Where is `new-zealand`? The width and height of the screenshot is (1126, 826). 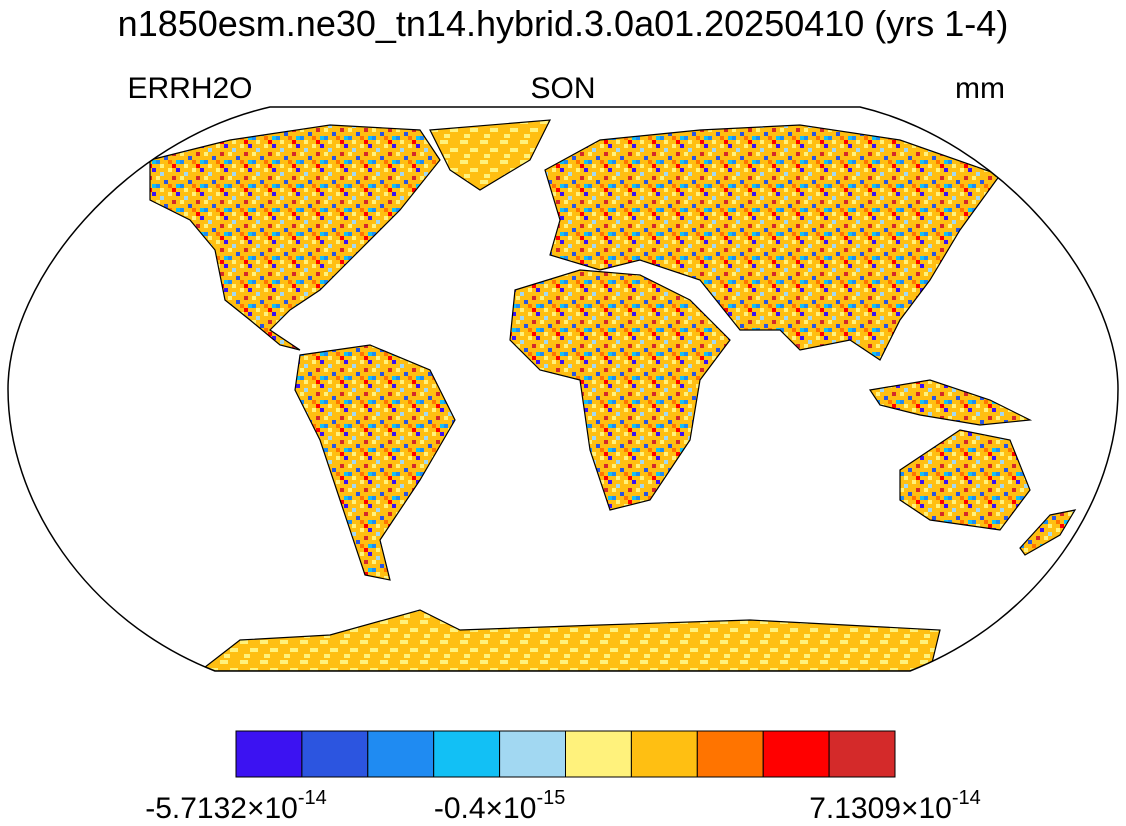 new-zealand is located at coordinates (1048, 532).